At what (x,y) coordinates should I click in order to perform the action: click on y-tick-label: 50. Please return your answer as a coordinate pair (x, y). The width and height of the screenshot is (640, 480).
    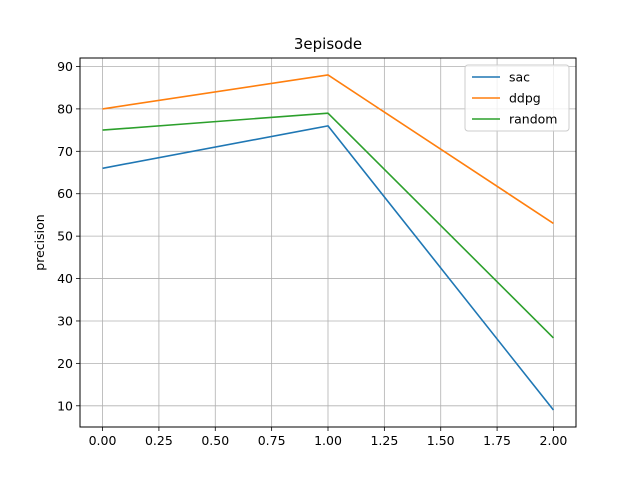
    Looking at the image, I should click on (65, 236).